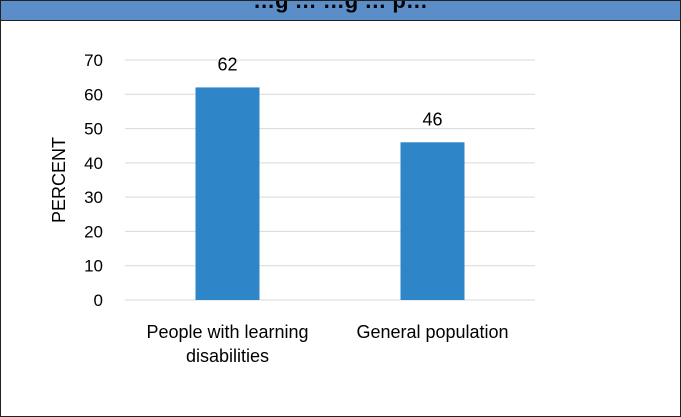 The image size is (681, 417). Describe the element at coordinates (227, 332) in the screenshot. I see `x-category-label: People with learning` at that location.